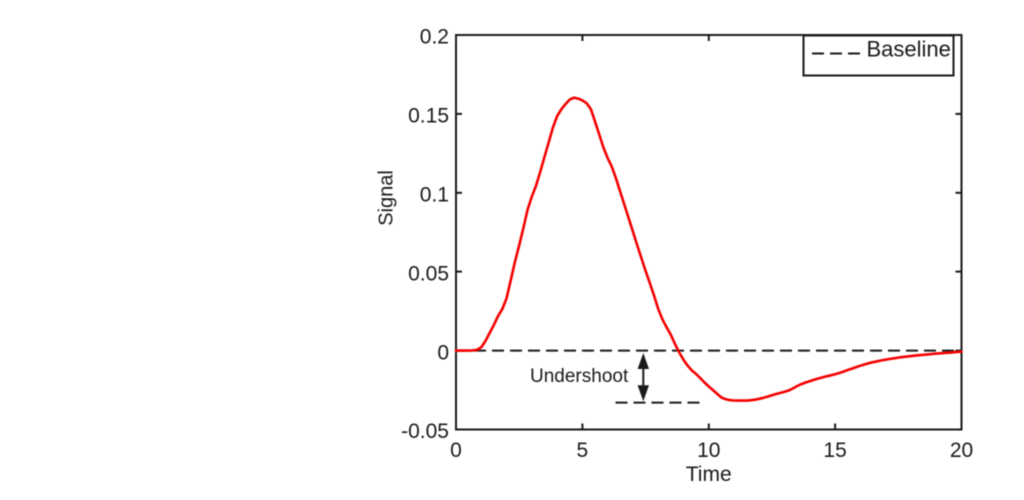 Image resolution: width=1024 pixels, height=500 pixels. I want to click on svg-text: 15, so click(834, 450).